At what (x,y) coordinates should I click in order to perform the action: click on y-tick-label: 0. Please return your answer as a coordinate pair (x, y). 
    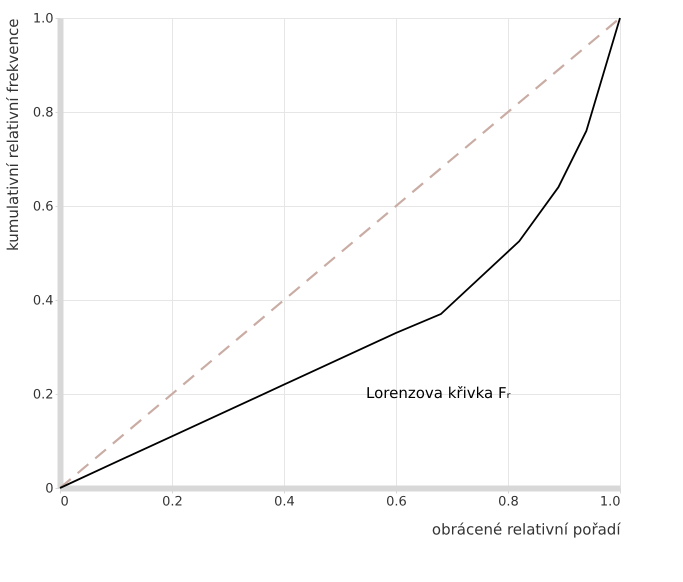
    Looking at the image, I should click on (49, 489).